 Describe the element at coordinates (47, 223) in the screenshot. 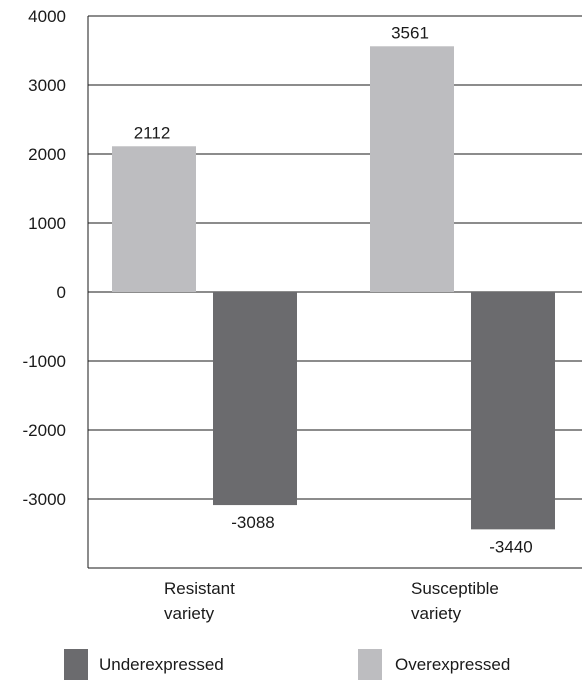

I see `y-tick-label-1000: 1000` at that location.